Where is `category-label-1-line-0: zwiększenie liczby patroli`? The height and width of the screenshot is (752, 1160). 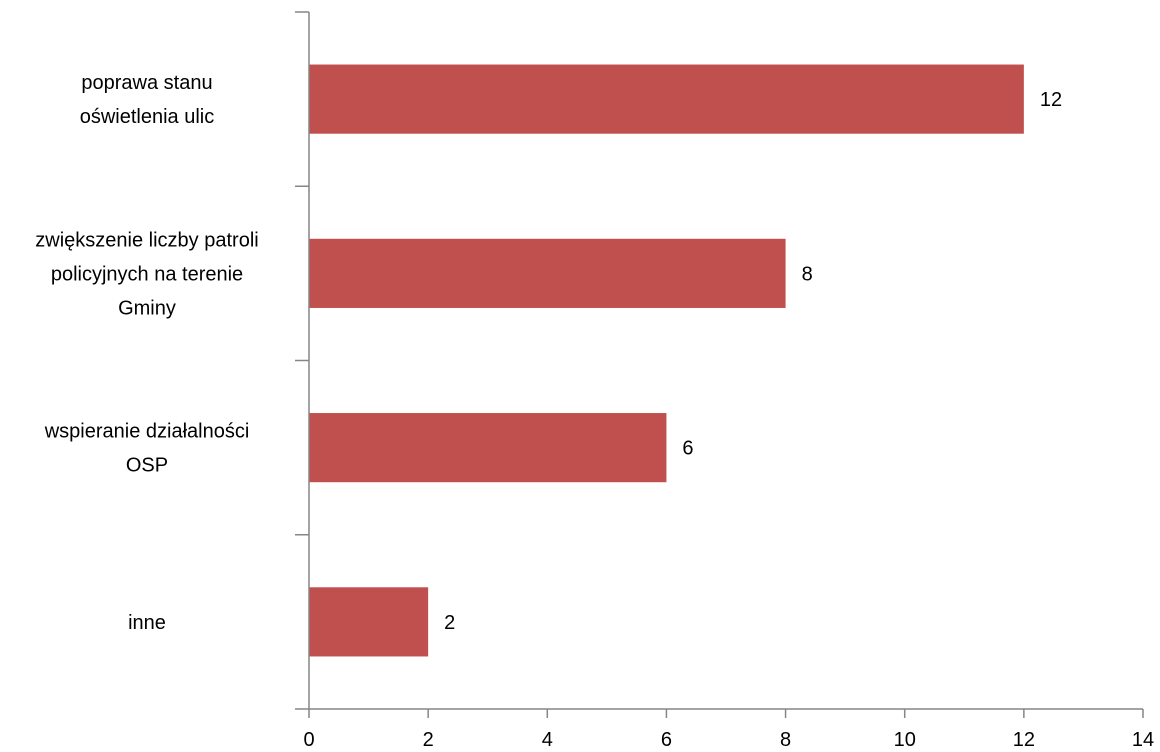
category-label-1-line-0: zwiększenie liczby patroli is located at coordinates (146, 240).